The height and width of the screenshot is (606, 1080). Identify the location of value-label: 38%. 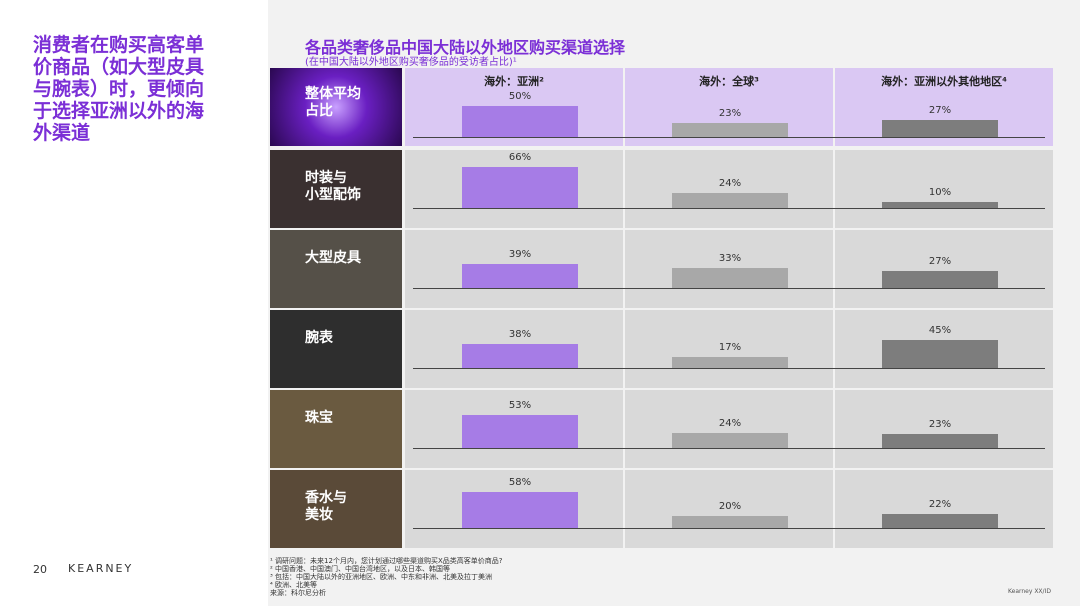
(520, 335).